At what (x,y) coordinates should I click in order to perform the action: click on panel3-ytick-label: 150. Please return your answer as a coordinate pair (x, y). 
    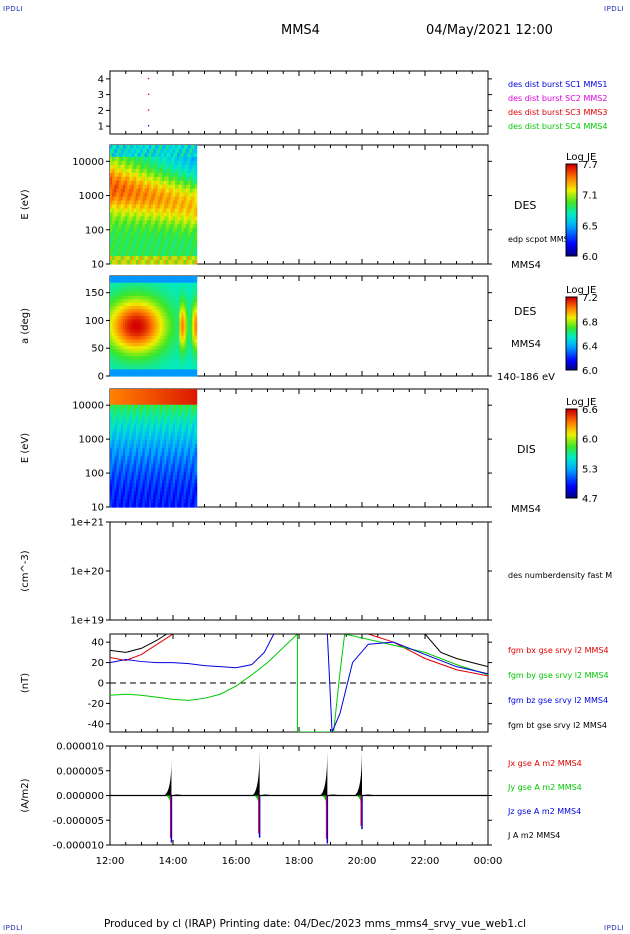
    Looking at the image, I should click on (94, 293).